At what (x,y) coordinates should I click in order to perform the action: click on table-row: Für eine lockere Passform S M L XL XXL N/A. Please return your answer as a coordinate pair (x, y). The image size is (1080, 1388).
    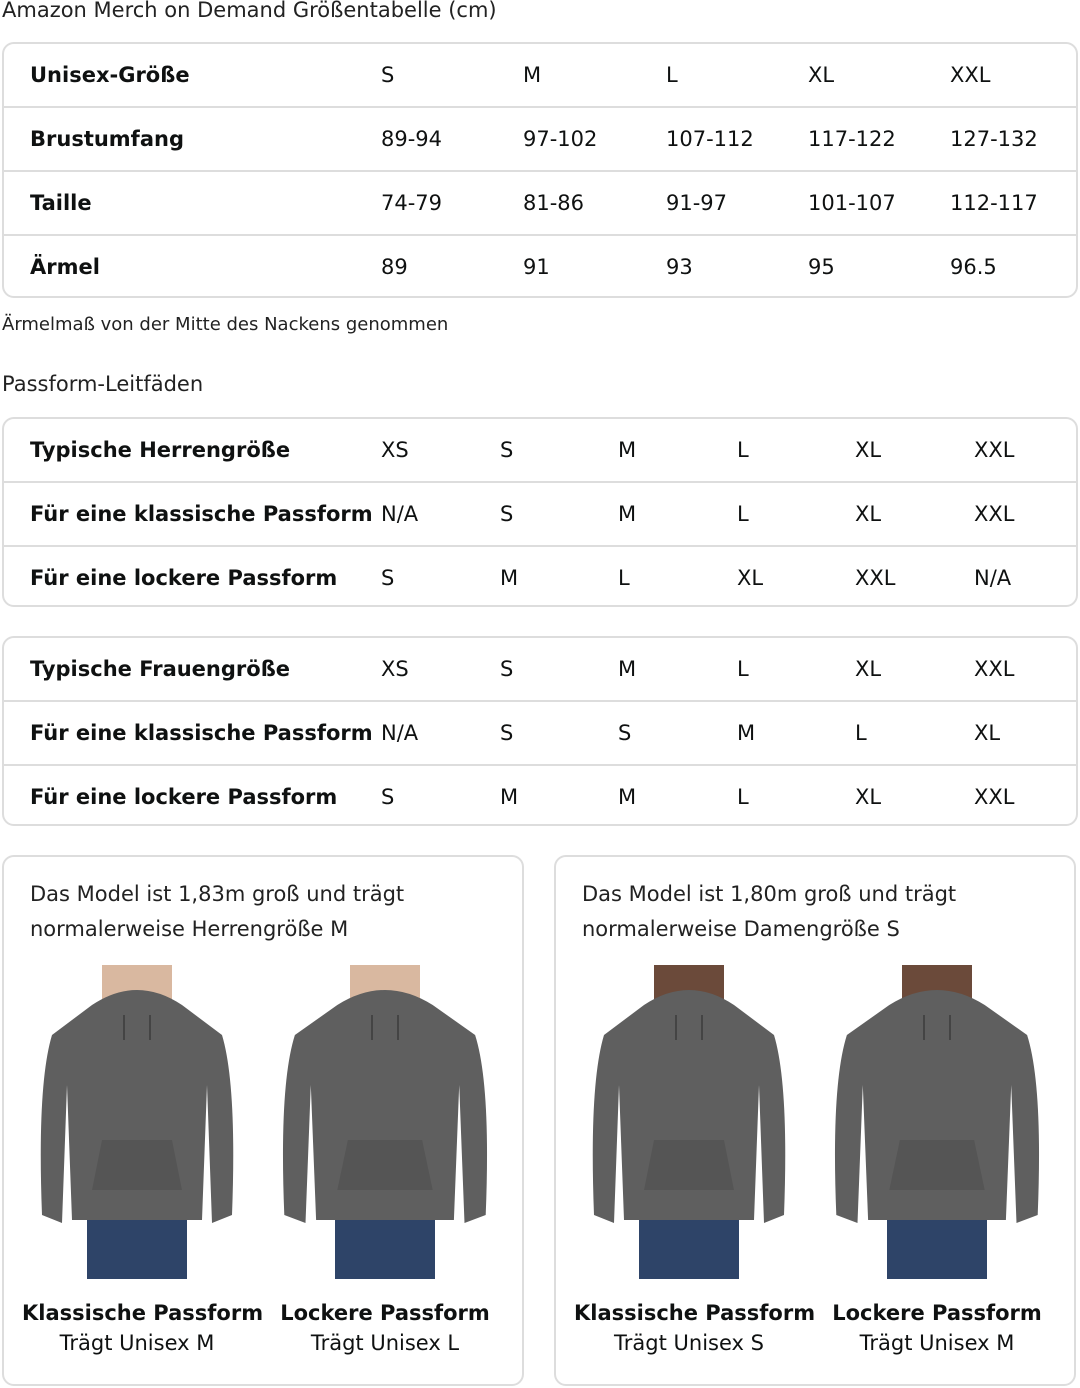
    Looking at the image, I should click on (540, 576).